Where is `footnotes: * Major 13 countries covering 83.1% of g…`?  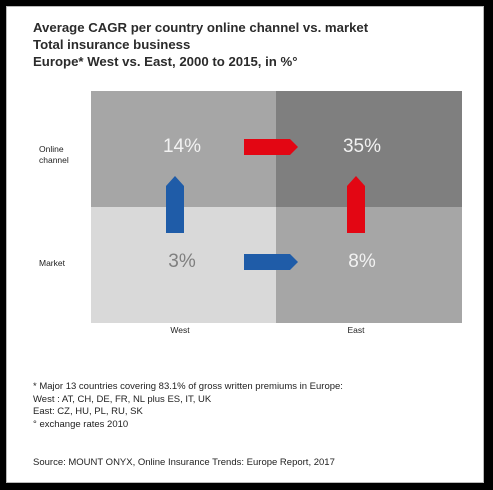 footnotes: * Major 13 countries covering 83.1% of g… is located at coordinates (188, 406).